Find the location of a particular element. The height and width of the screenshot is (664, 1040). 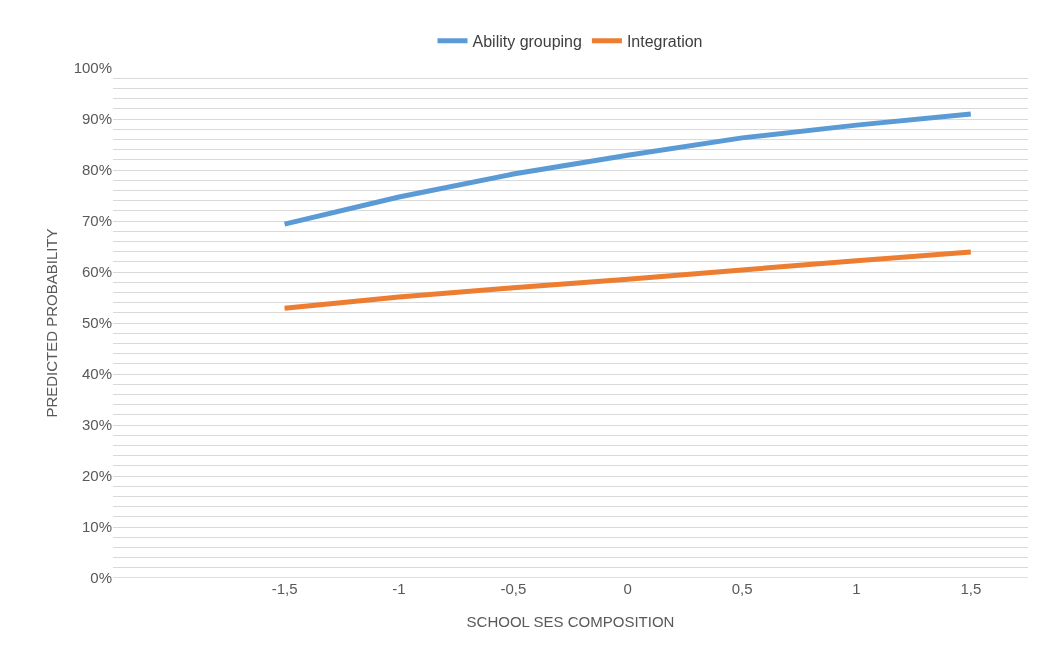

y-tick-label: 70% is located at coordinates (96, 221).